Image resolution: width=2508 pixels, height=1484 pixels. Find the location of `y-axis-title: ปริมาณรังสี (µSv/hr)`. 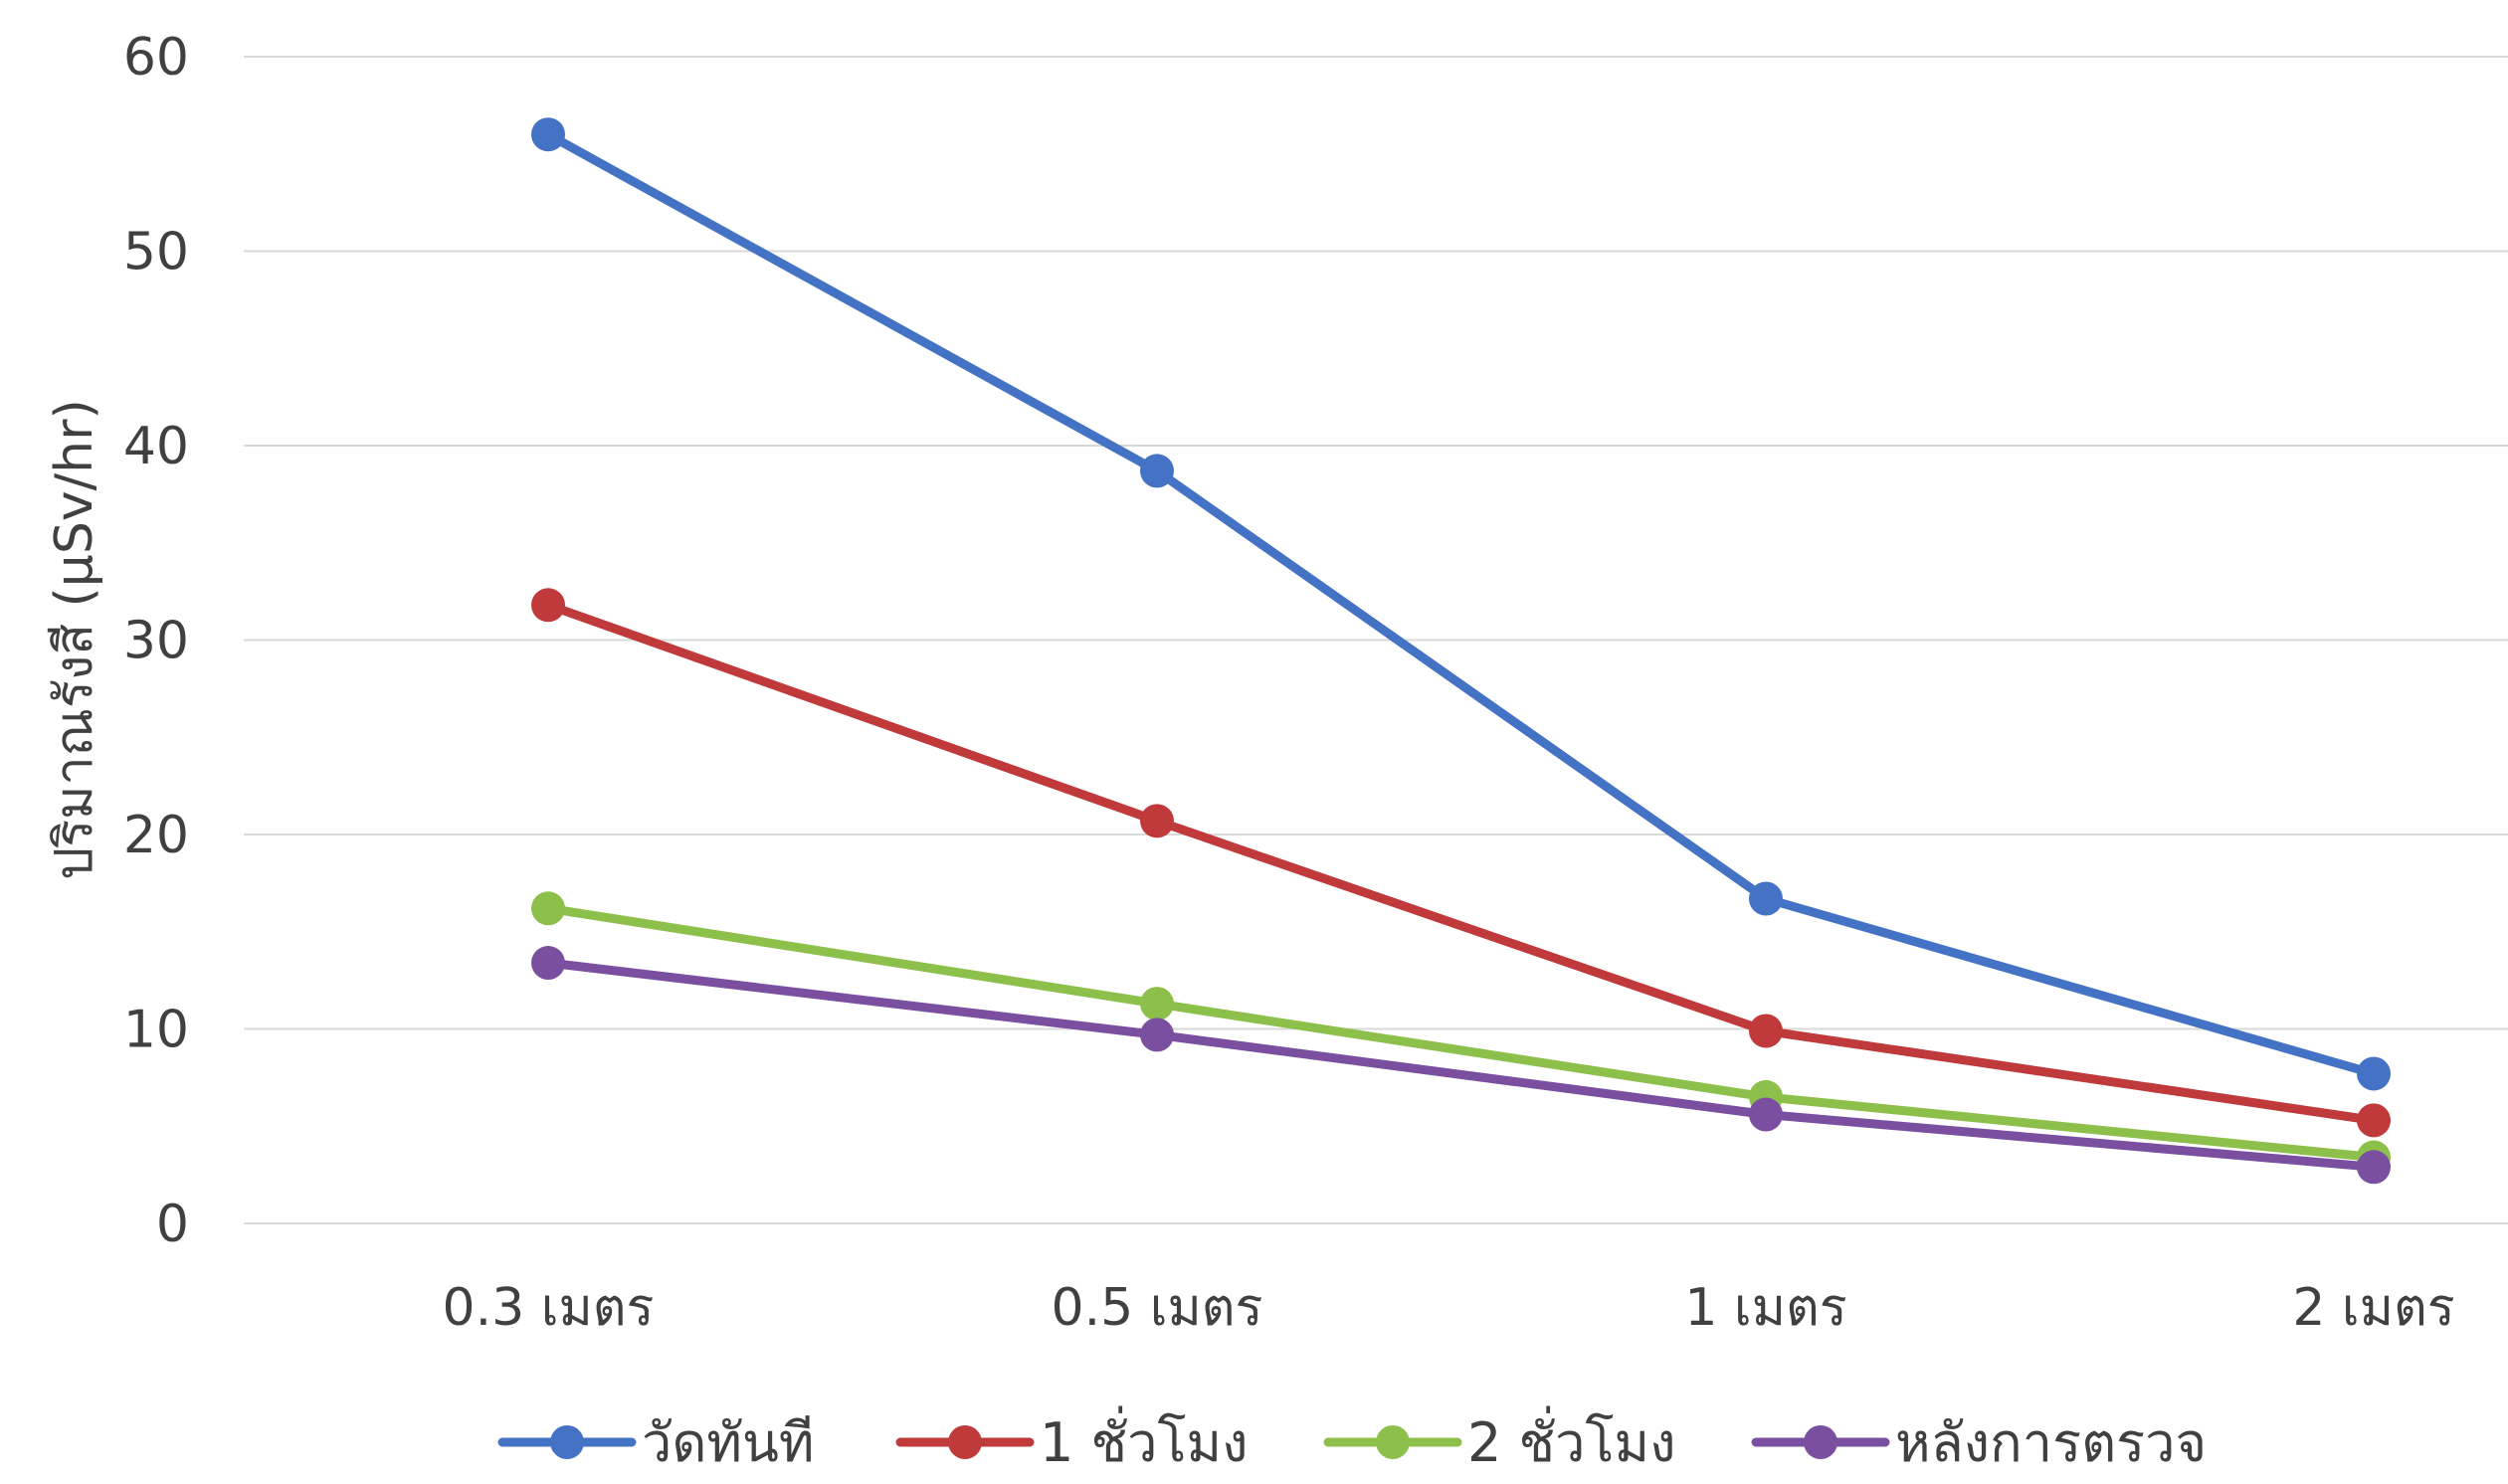

y-axis-title: ปริมาณรังสี (µSv/hr) is located at coordinates (74, 639).